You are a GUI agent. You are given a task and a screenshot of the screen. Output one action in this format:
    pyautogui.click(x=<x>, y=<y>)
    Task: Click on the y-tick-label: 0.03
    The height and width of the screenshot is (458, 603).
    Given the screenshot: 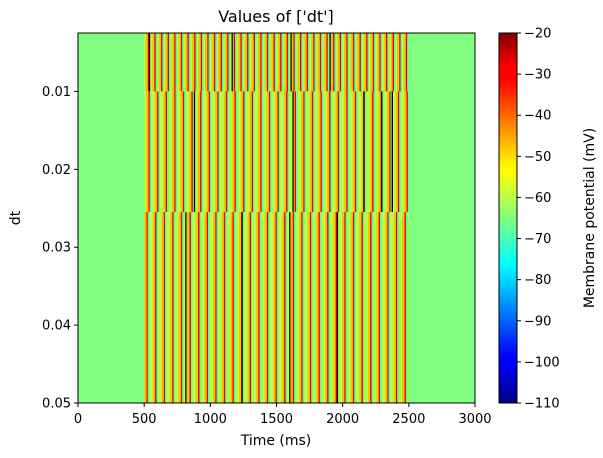 What is the action you would take?
    pyautogui.click(x=56, y=248)
    